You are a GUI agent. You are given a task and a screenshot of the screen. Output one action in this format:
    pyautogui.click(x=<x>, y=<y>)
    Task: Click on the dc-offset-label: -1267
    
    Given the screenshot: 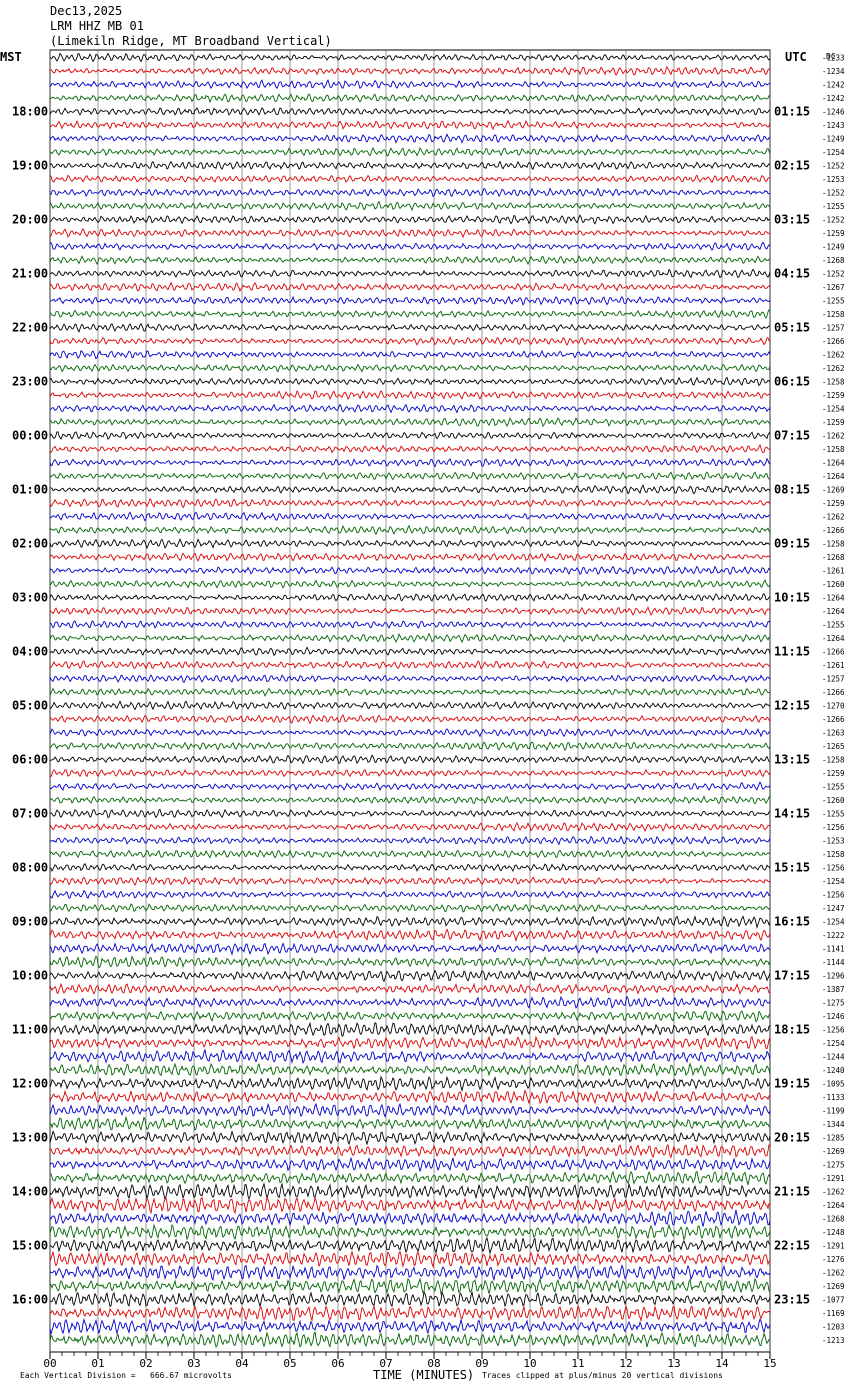 What is the action you would take?
    pyautogui.click(x=833, y=287)
    